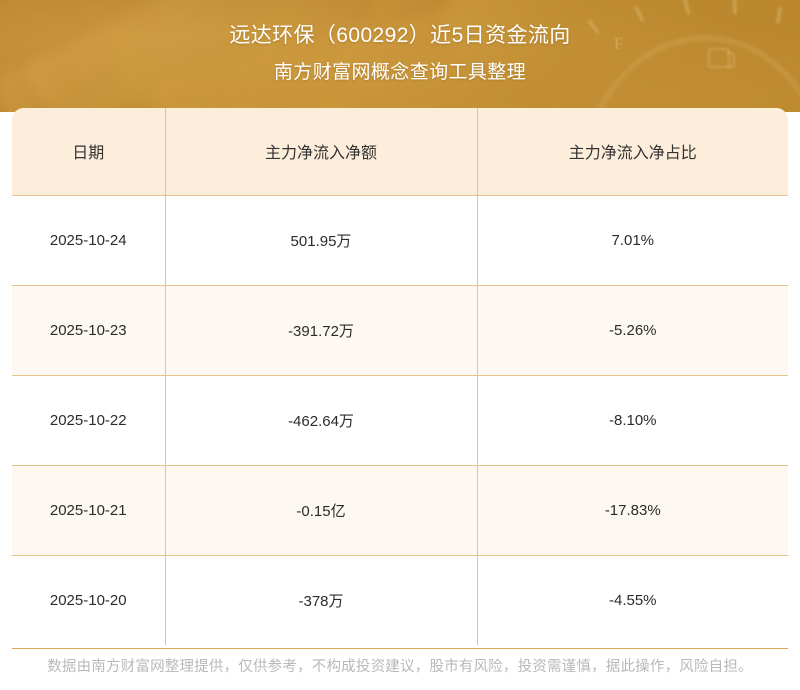 The image size is (800, 690). What do you see at coordinates (89, 600) in the screenshot?
I see `cell-date: 2025-10-20` at bounding box center [89, 600].